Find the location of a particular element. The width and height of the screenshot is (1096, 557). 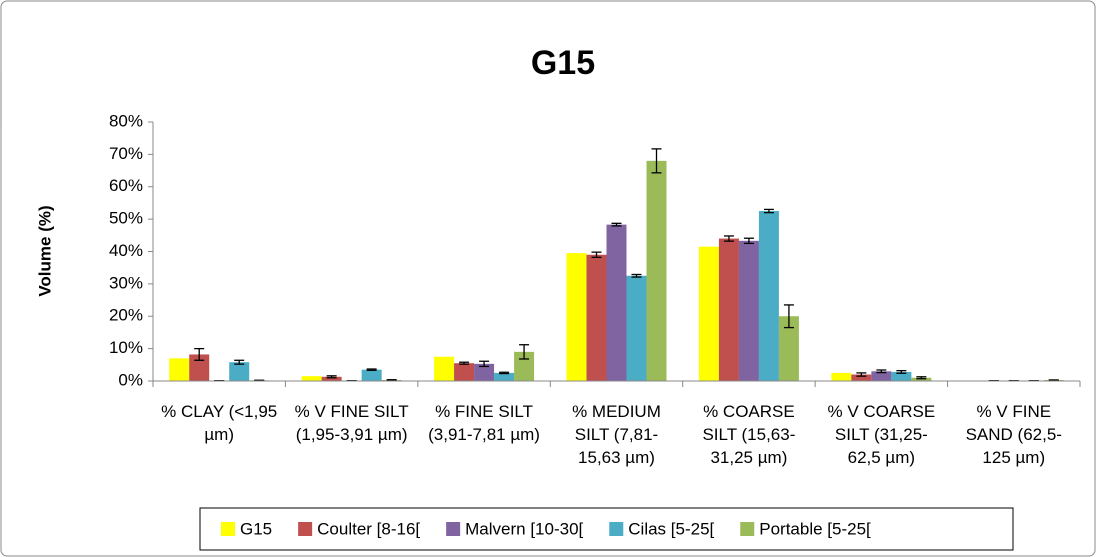

y-tick-label: 60% is located at coordinates (126, 185).